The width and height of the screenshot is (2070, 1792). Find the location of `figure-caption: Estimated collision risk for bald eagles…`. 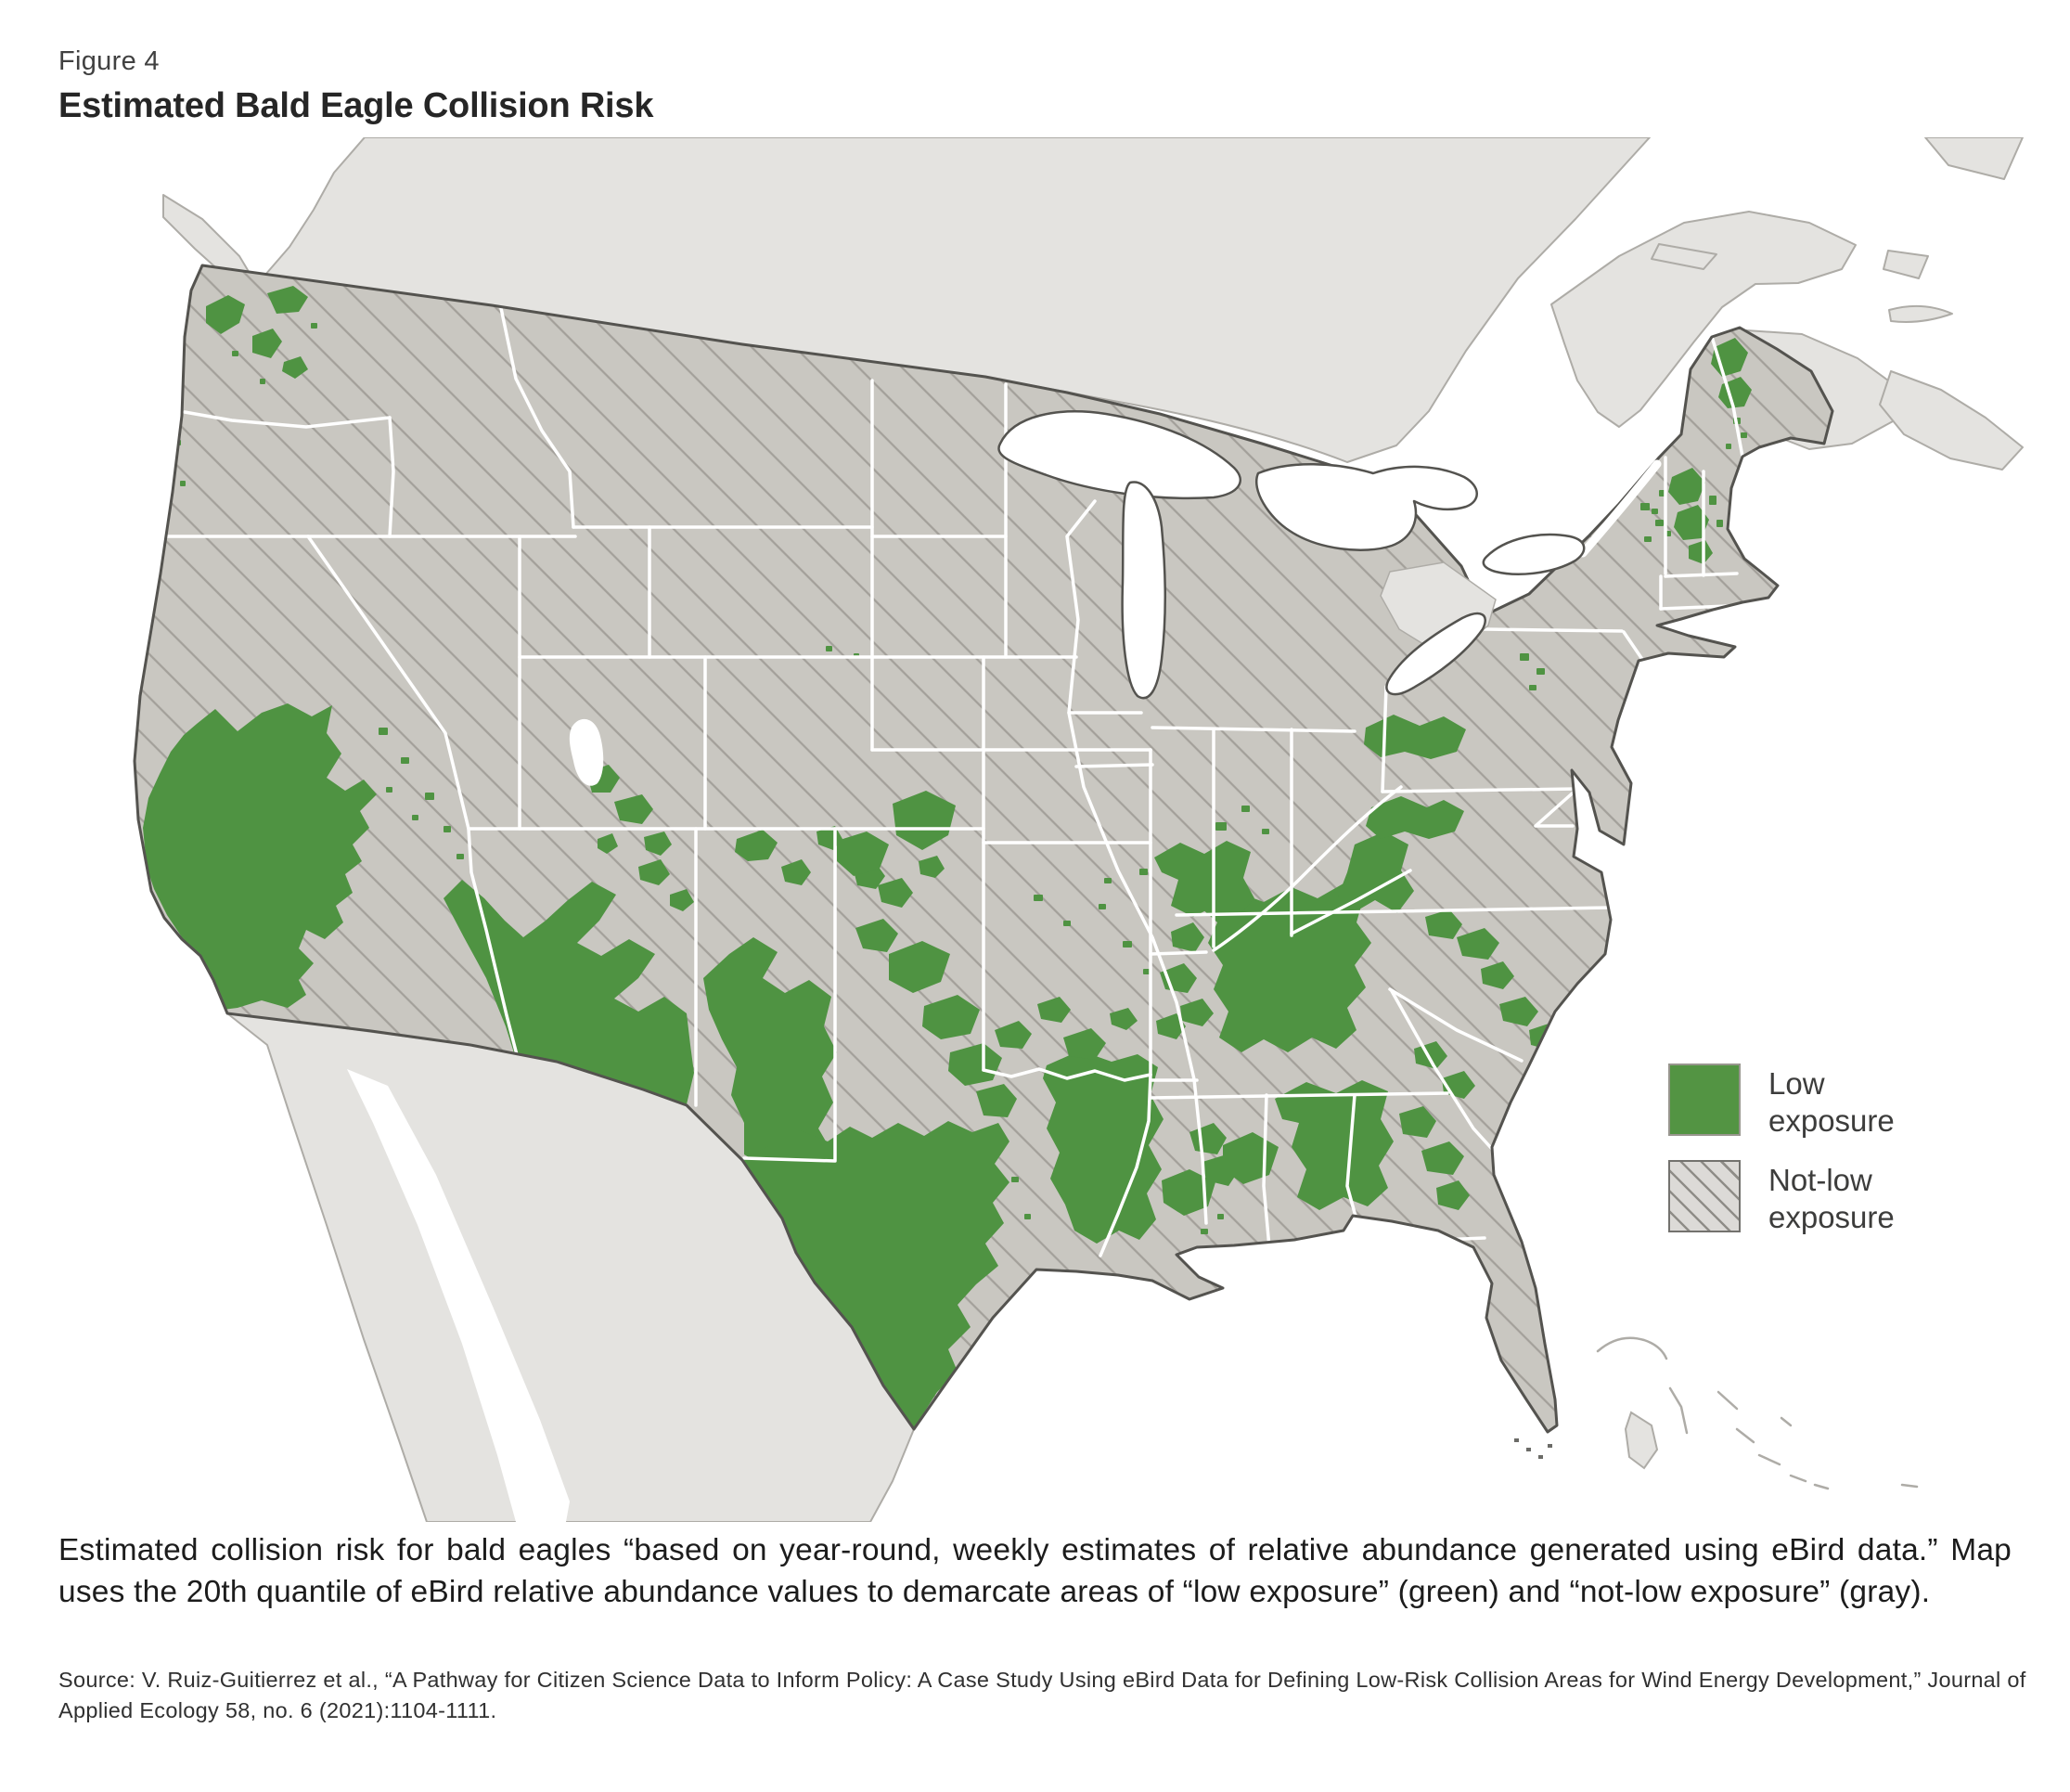

figure-caption: Estimated collision risk for bald eagles… is located at coordinates (1035, 1571).